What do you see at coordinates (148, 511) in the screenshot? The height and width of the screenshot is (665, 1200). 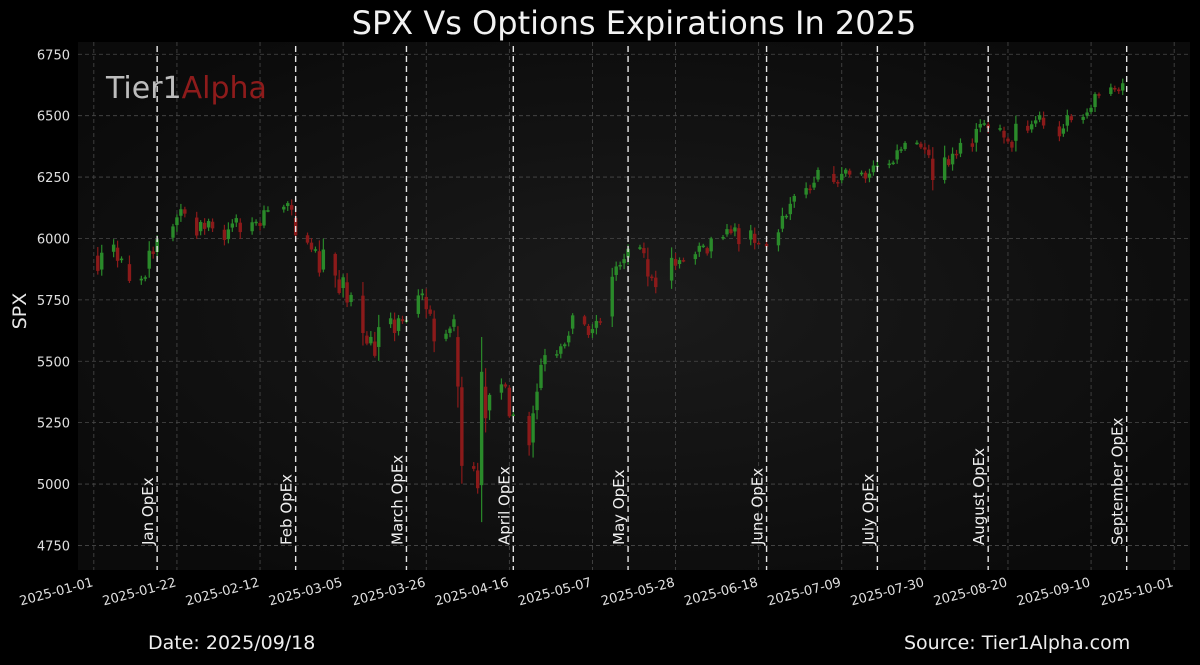 I see `opex-label: Jan OpEx` at bounding box center [148, 511].